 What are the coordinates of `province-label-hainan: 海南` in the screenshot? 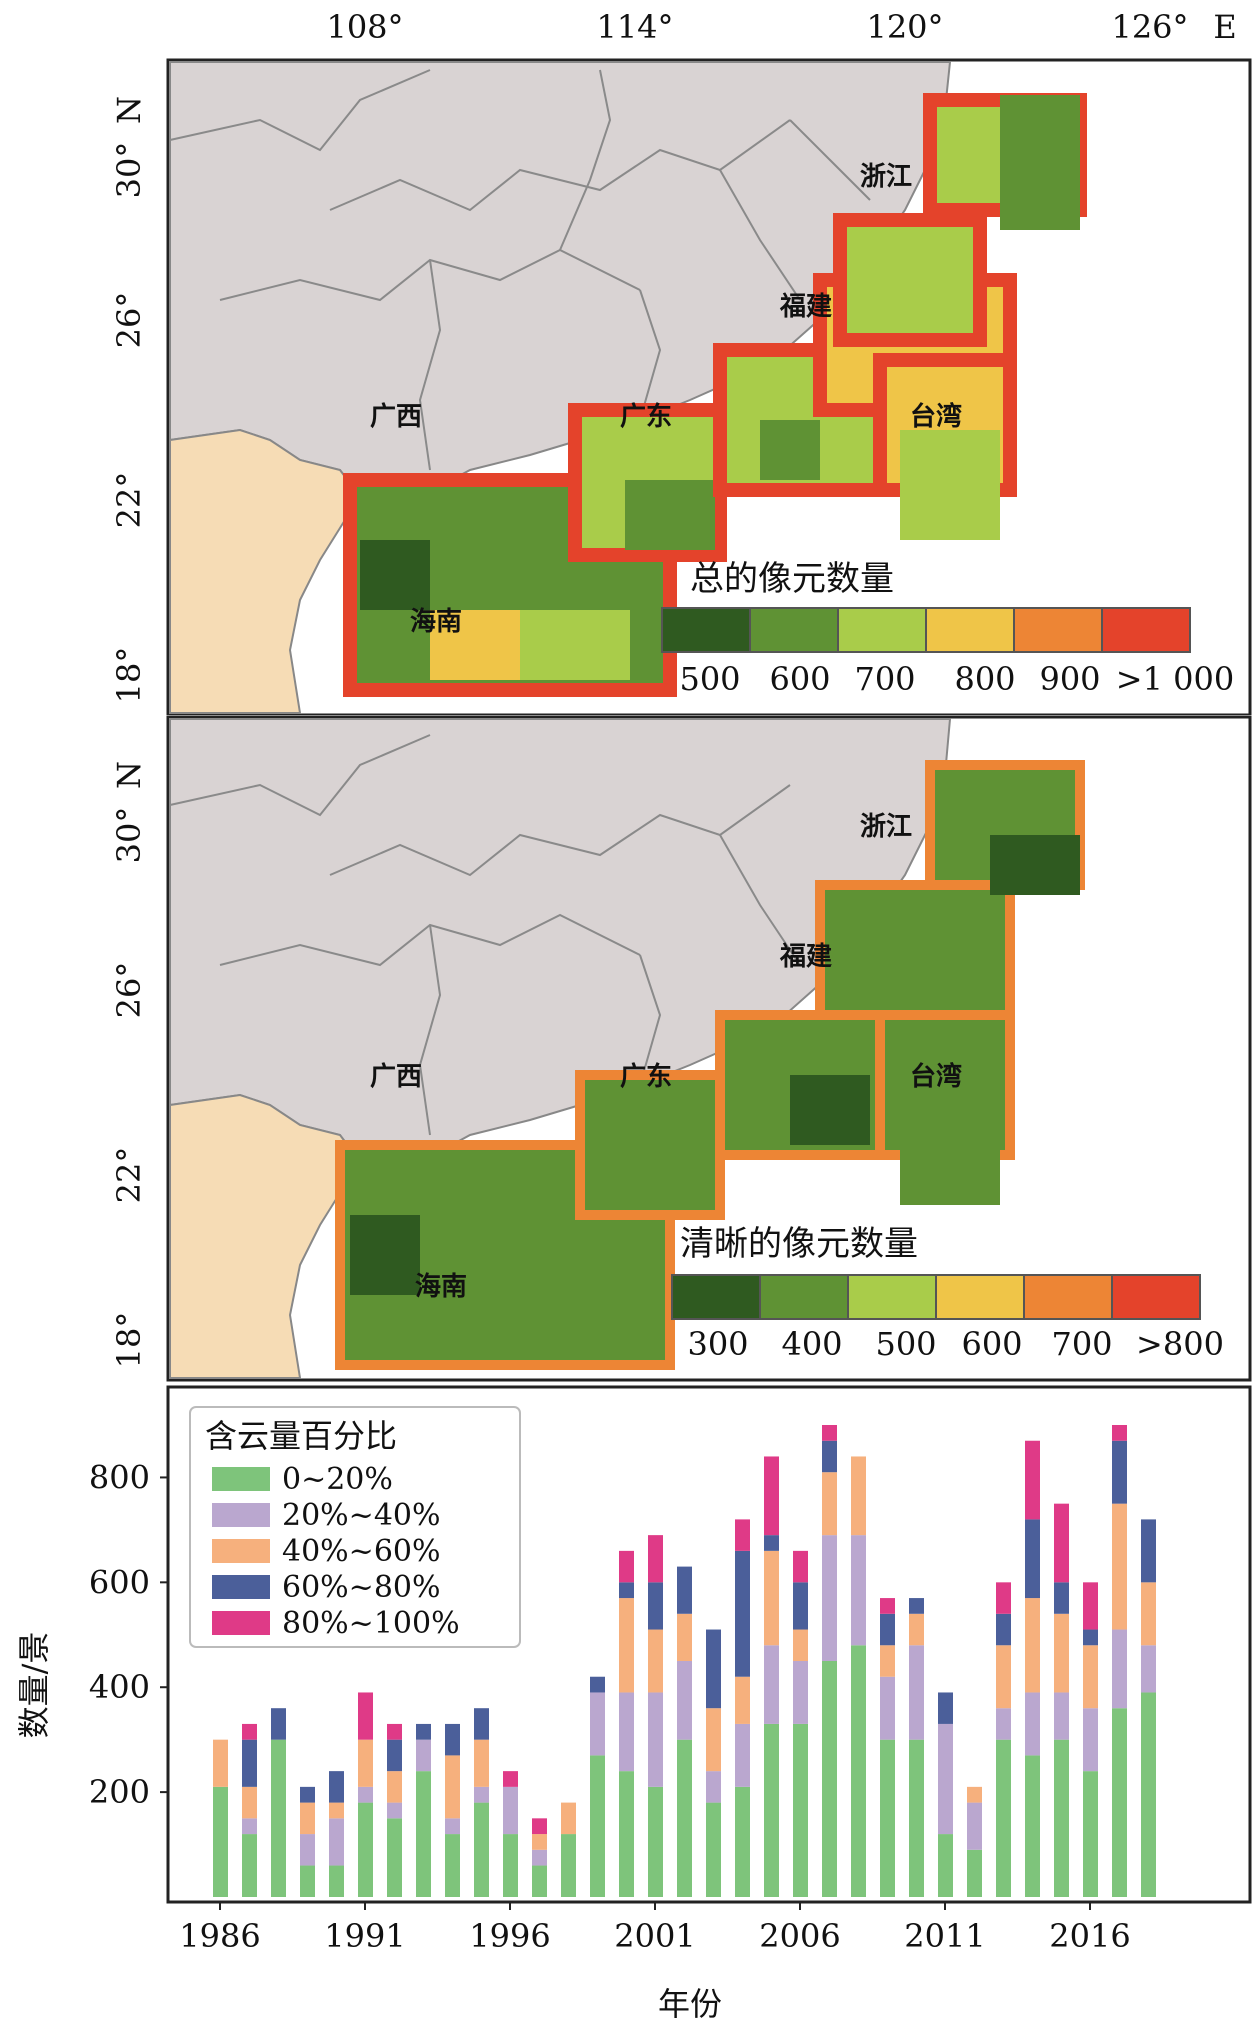 It's located at (441, 1287).